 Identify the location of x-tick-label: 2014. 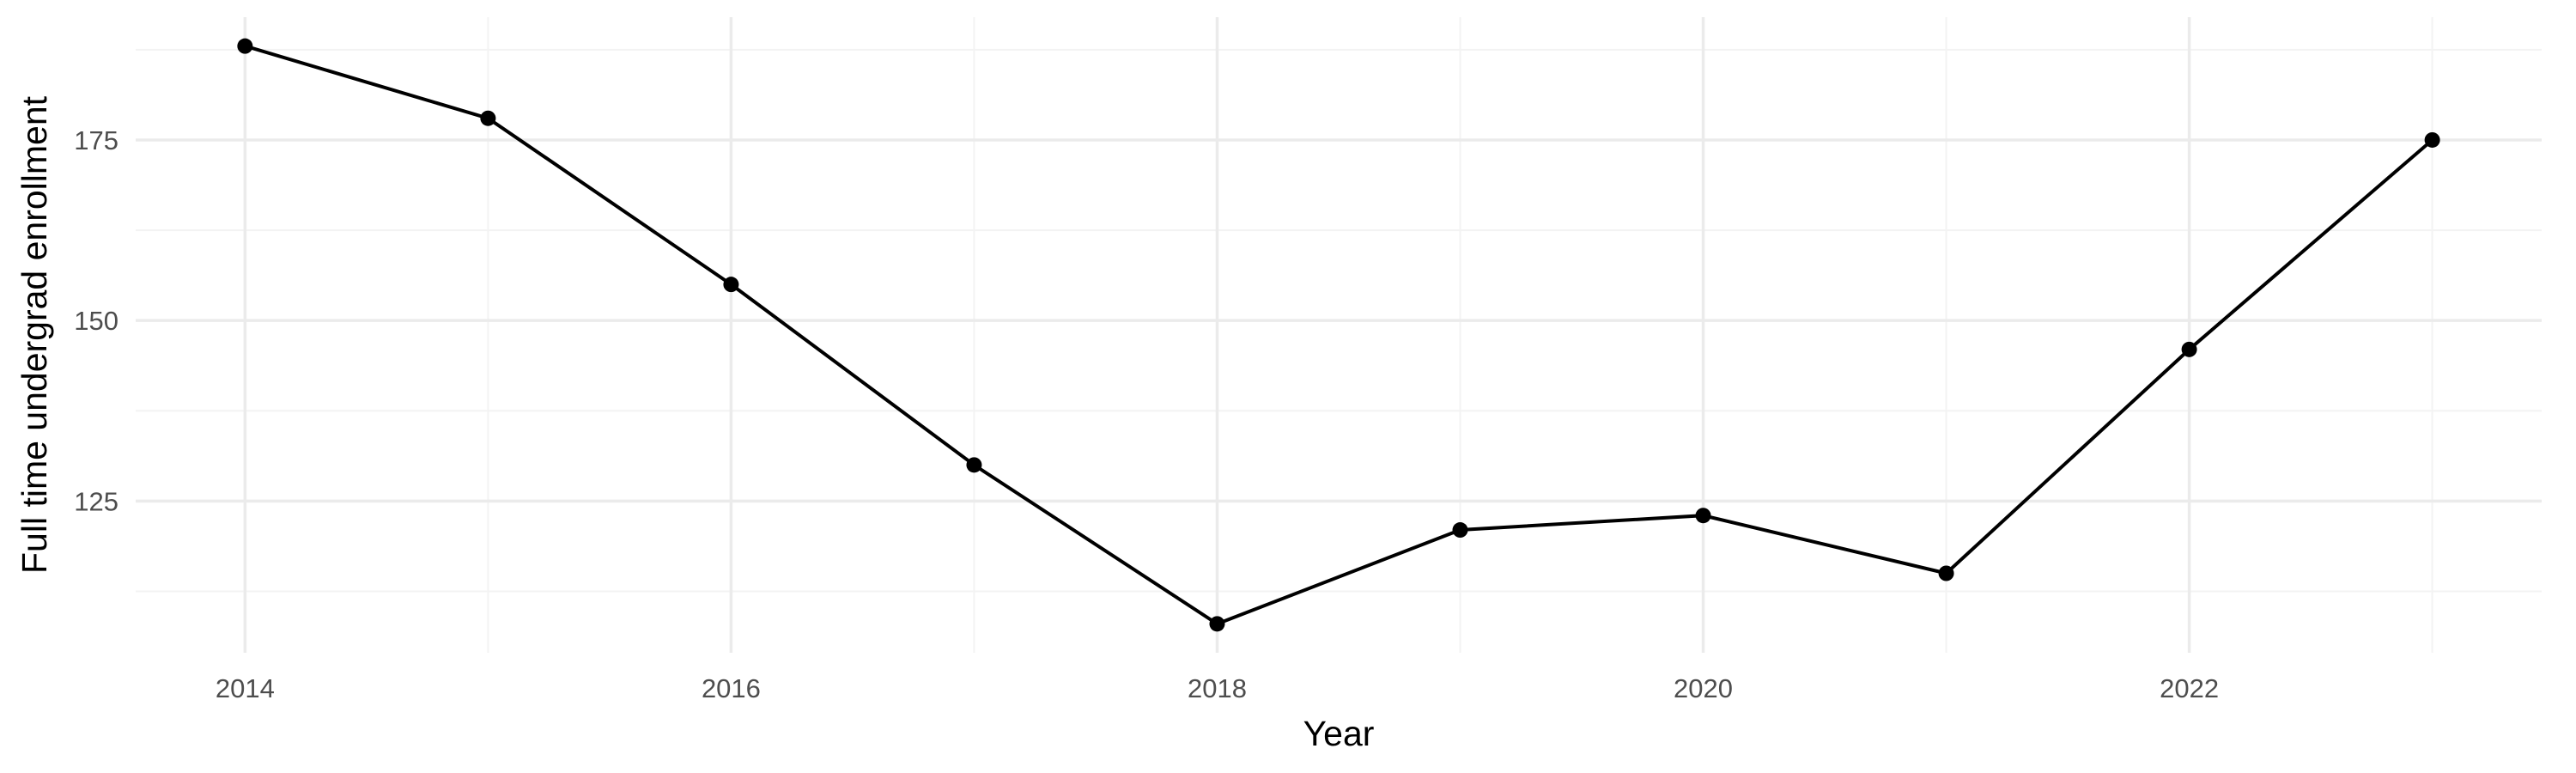
(246, 688).